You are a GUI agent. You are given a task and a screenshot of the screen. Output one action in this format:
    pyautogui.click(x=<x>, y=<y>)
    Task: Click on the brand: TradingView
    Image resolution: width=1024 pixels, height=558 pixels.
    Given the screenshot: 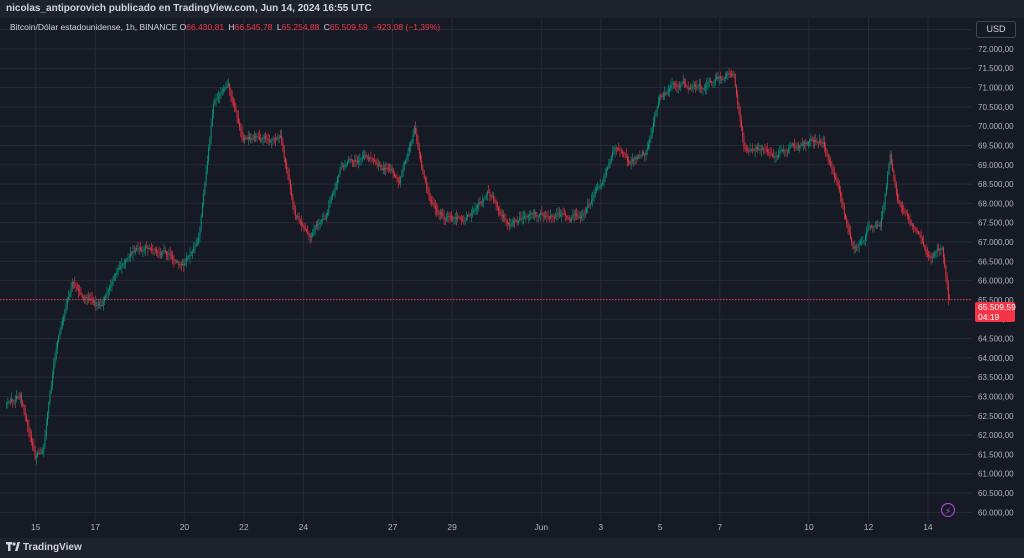 What is the action you would take?
    pyautogui.click(x=44, y=548)
    